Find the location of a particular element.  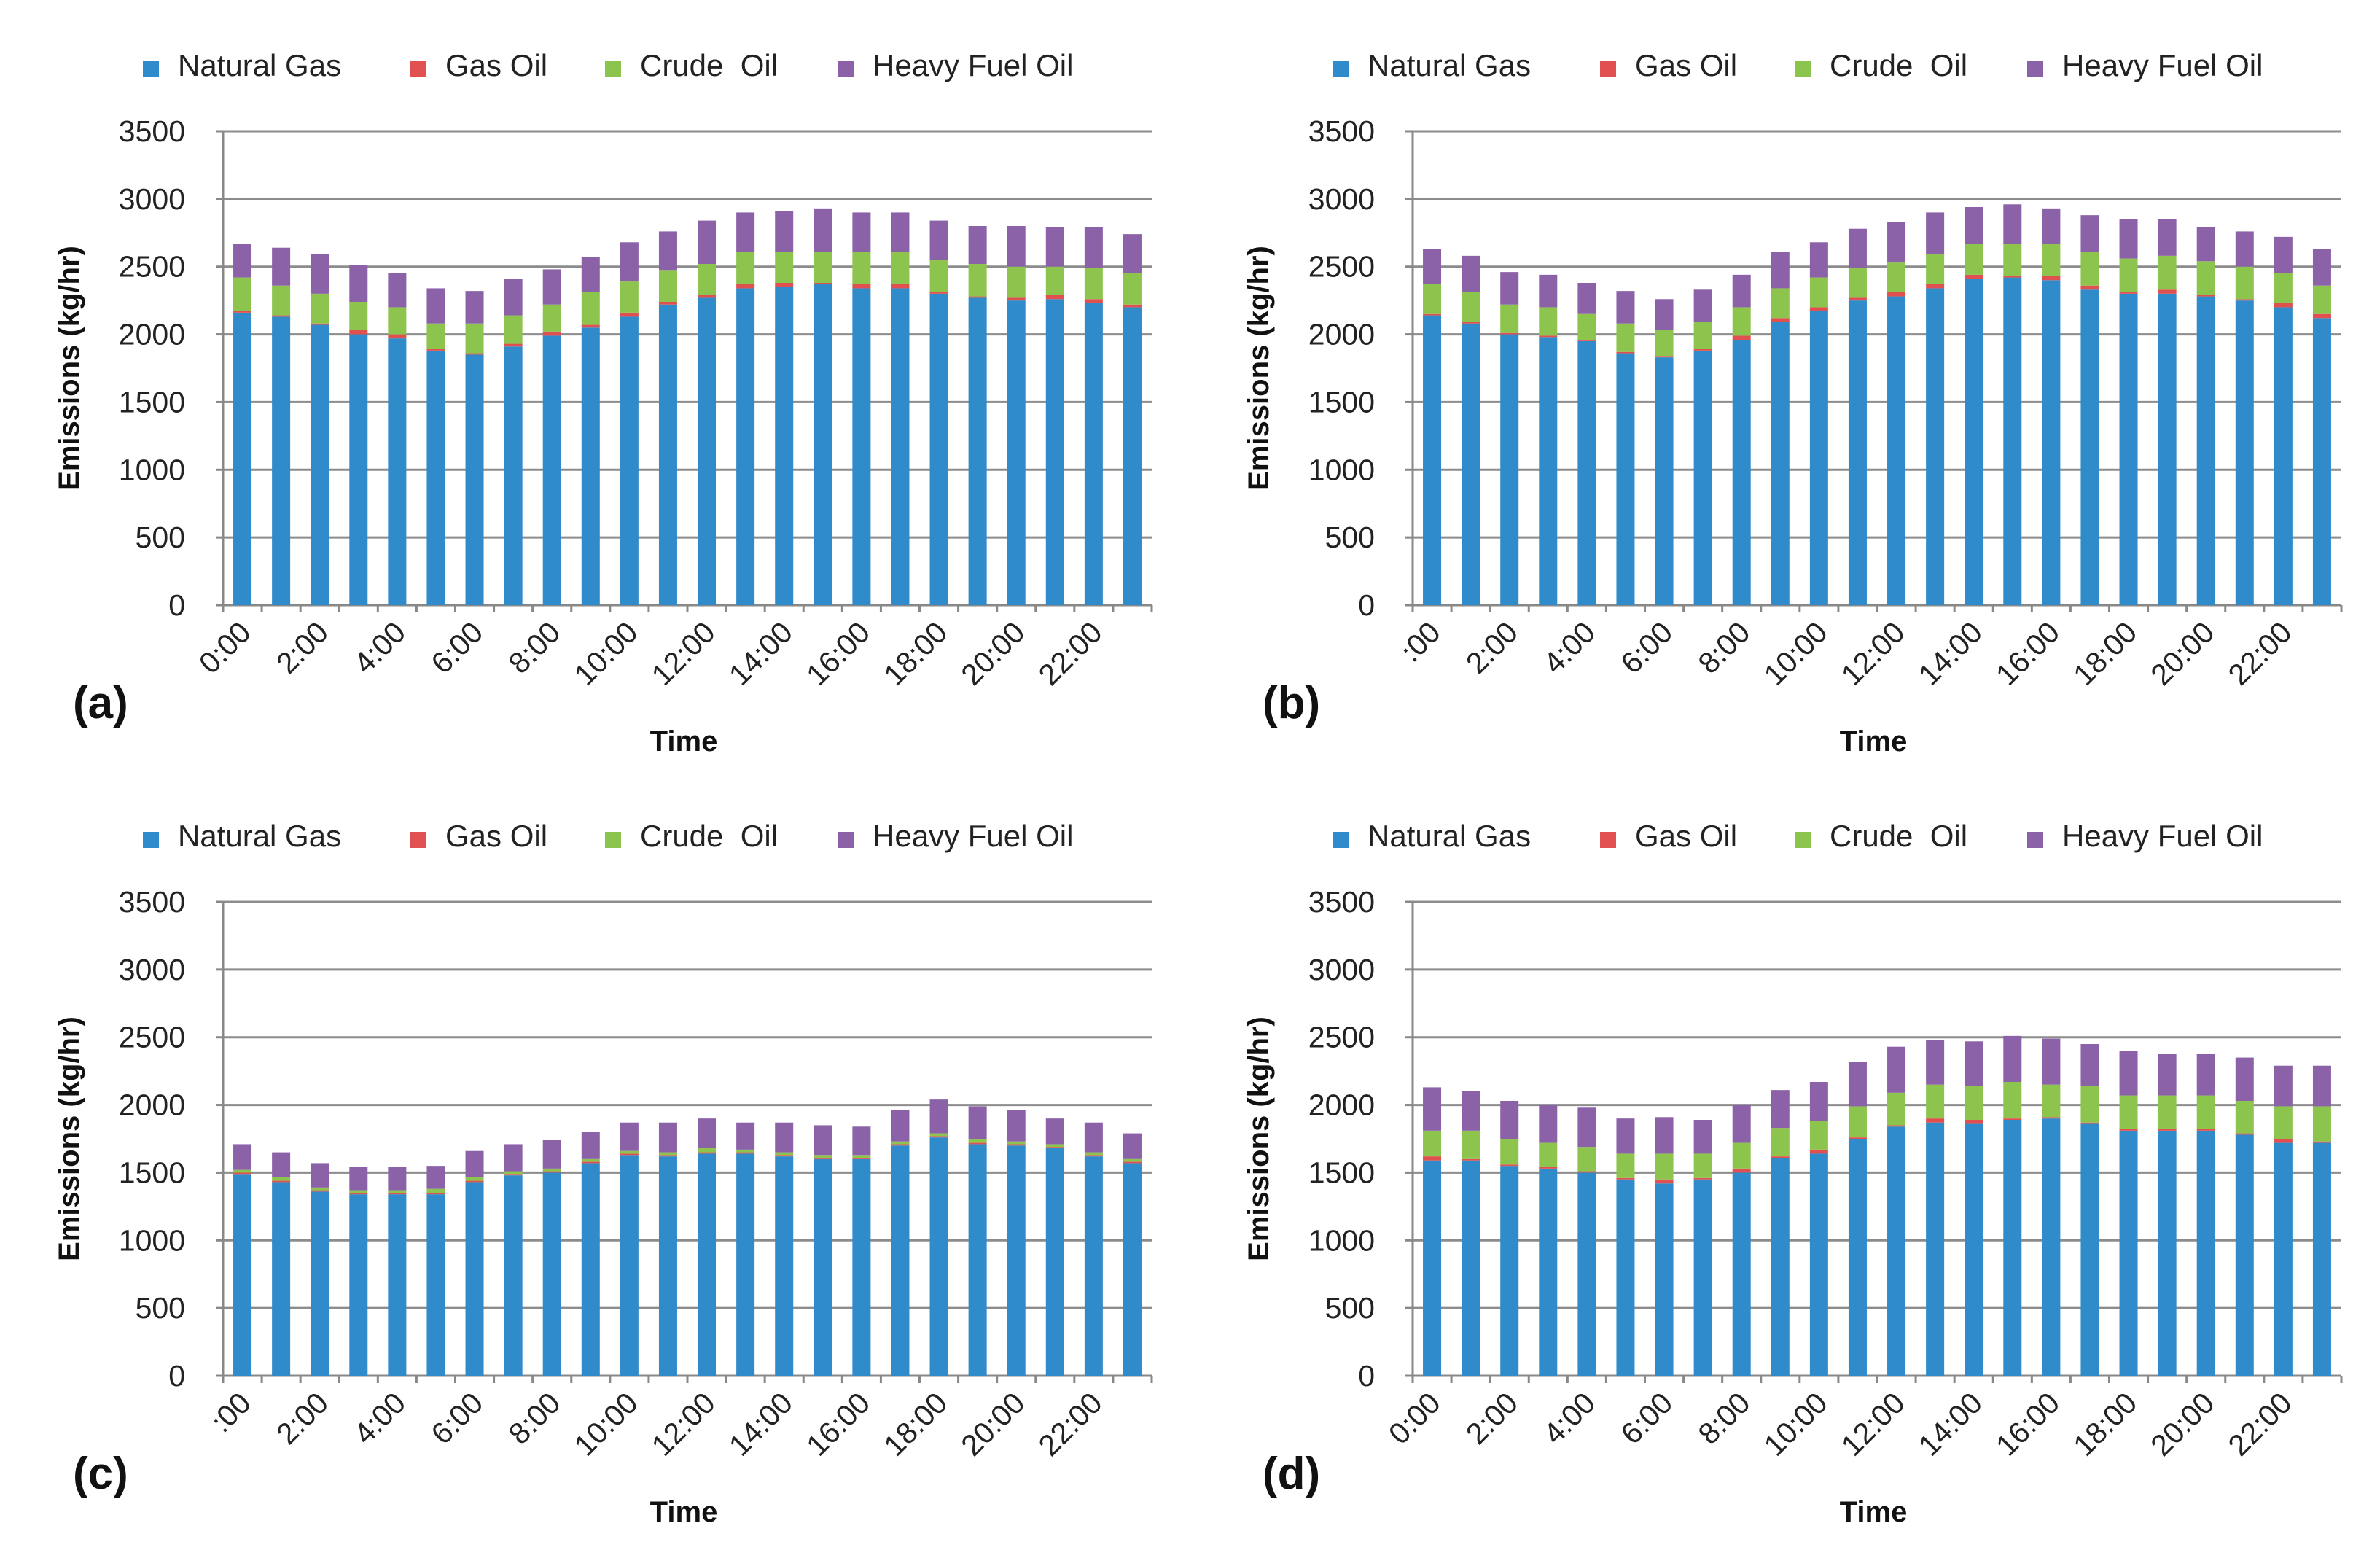

x-tick-label: 16:00 is located at coordinates (2027, 653).